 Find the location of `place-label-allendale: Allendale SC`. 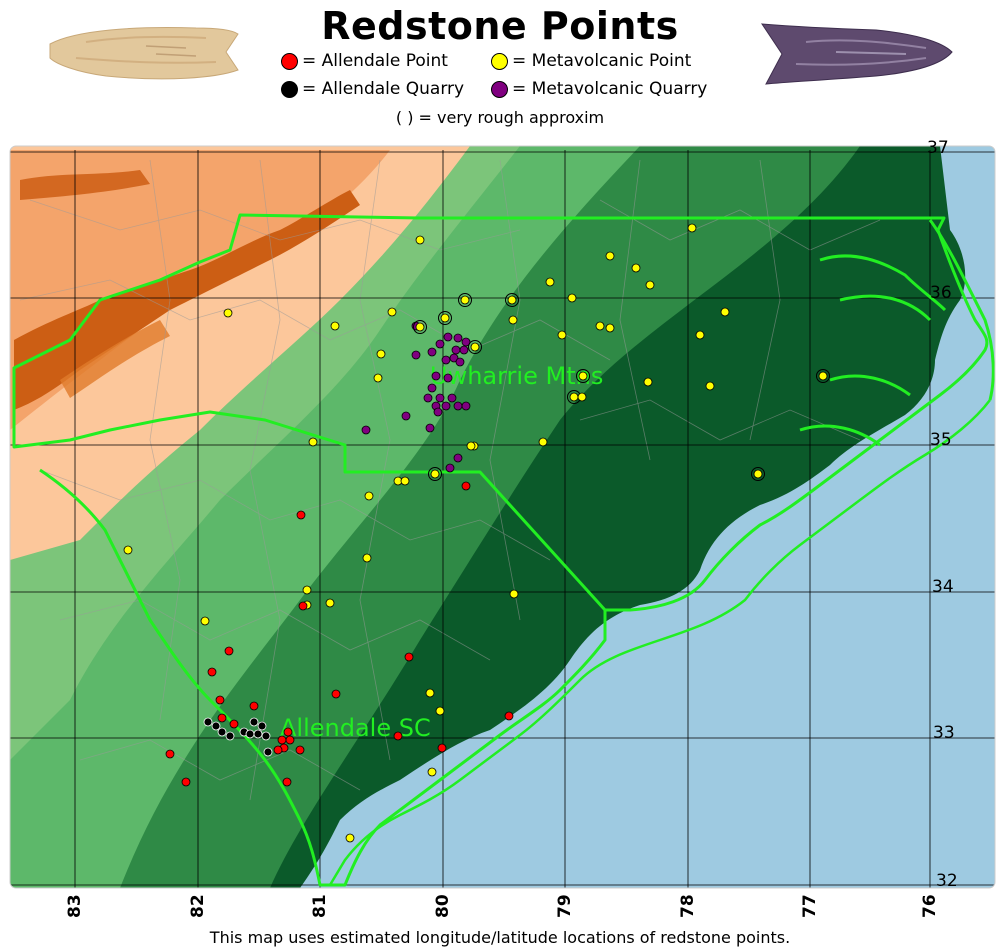

place-label-allendale: Allendale SC is located at coordinates (355, 728).